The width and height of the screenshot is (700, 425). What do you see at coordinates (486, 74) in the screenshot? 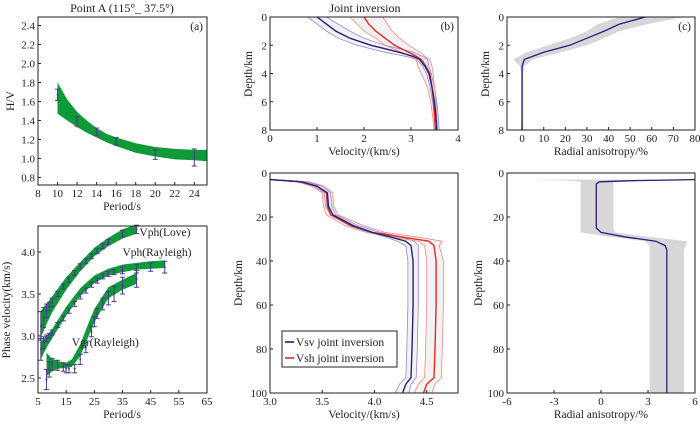
I see `ylabel-anisotropy-shallow: Depth/km` at bounding box center [486, 74].